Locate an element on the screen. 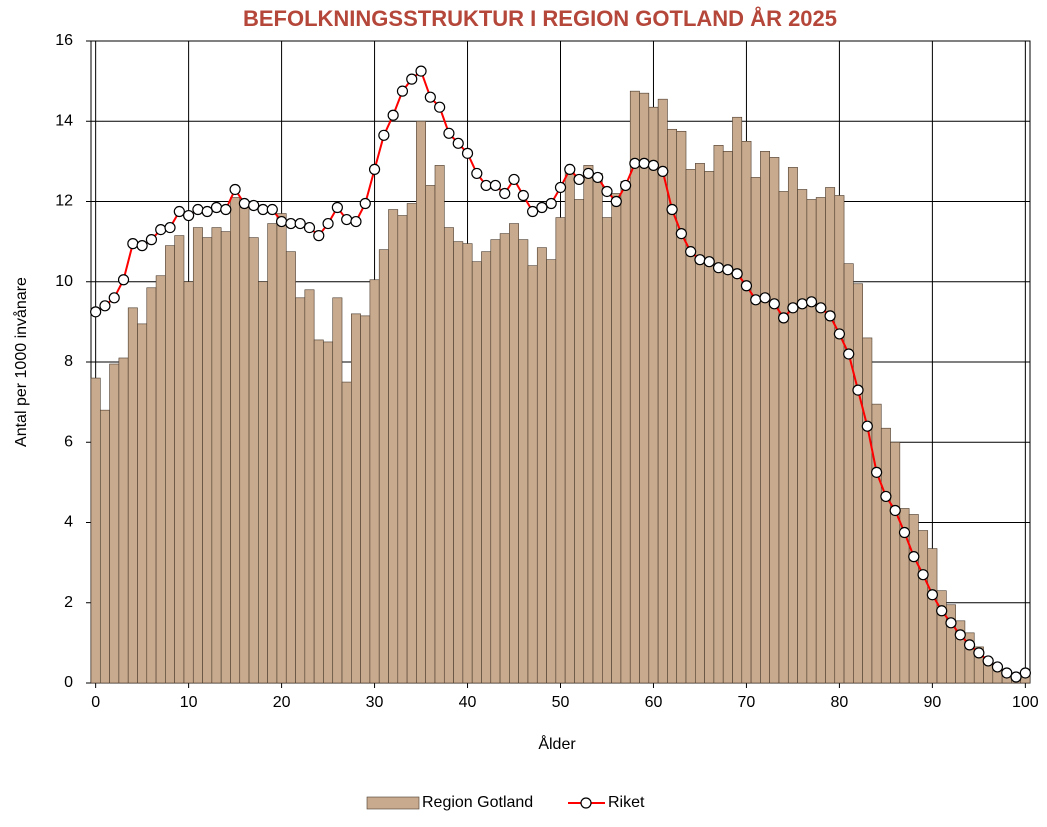 The image size is (1047, 827). x-tick-label: 50 is located at coordinates (561, 702).